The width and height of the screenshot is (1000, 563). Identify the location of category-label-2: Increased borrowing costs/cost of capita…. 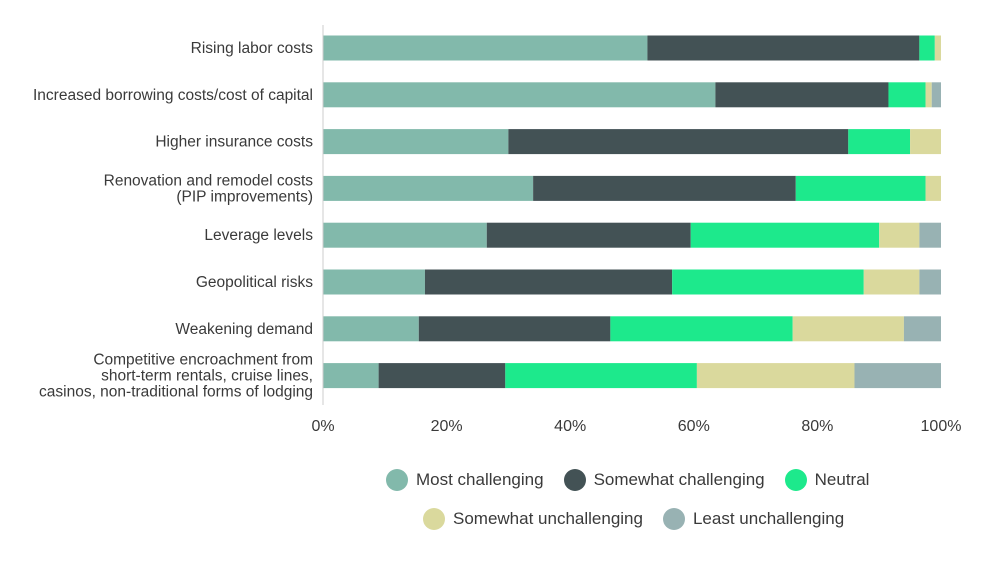
(173, 95).